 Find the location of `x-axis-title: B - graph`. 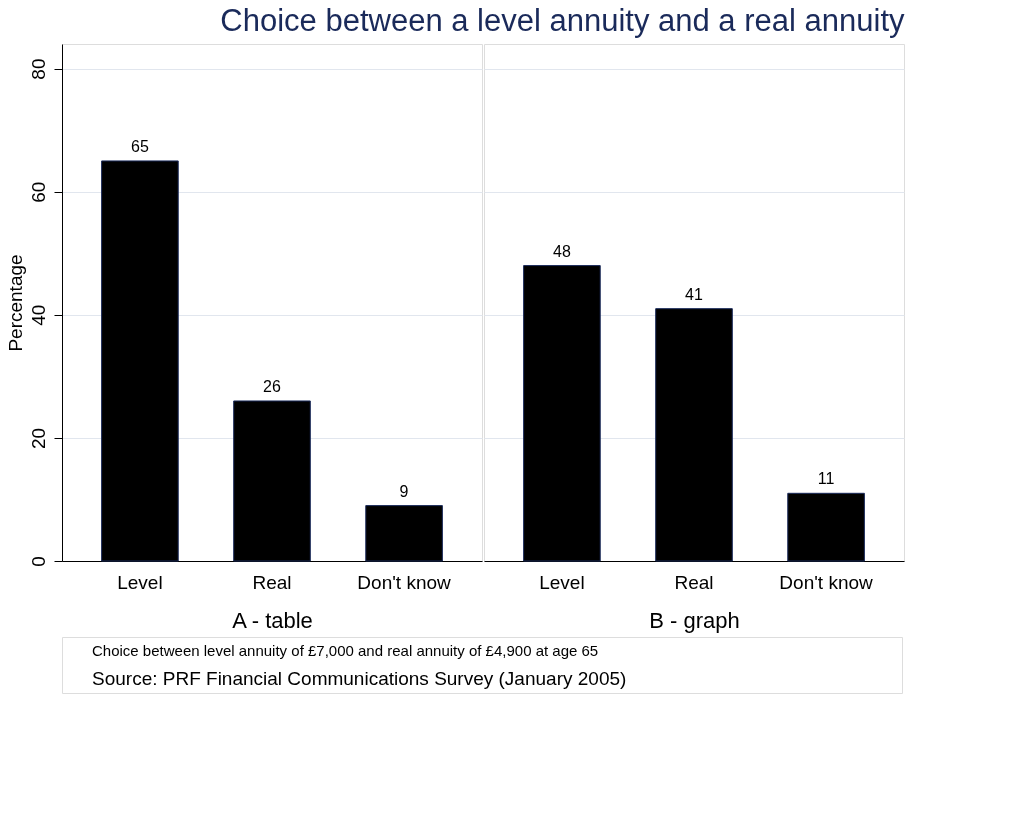

x-axis-title: B - graph is located at coordinates (694, 620).